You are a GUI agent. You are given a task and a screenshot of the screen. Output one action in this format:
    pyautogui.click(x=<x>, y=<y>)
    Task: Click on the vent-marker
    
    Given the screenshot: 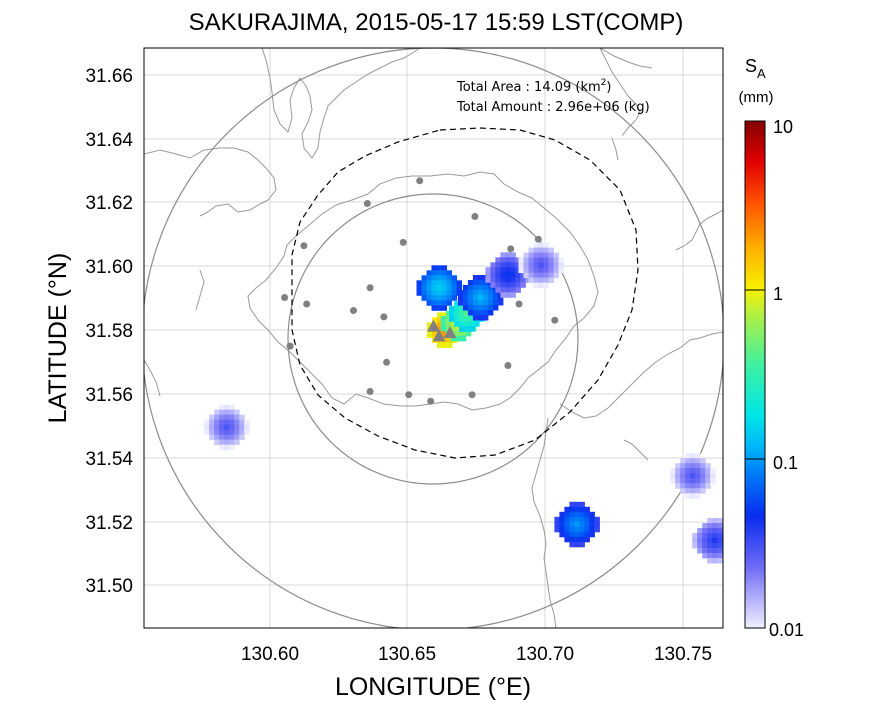 What is the action you would take?
    pyautogui.click(x=433, y=325)
    